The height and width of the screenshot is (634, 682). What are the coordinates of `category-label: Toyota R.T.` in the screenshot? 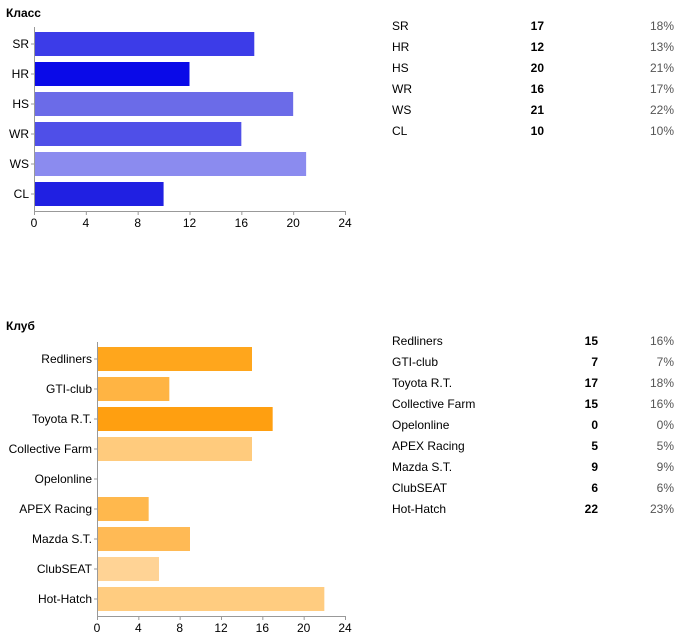 It's located at (62, 419).